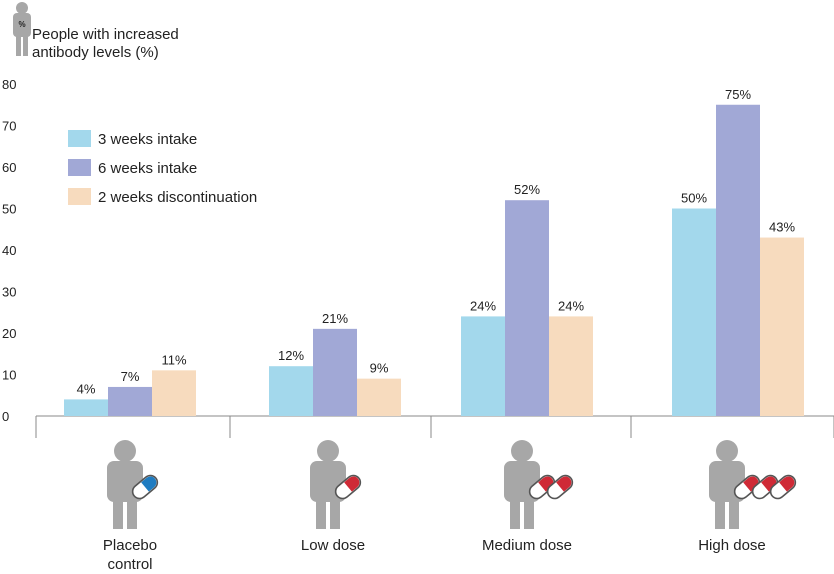  What do you see at coordinates (95, 52) in the screenshot?
I see `y-axis-title-line-2: antibody levels (%)` at bounding box center [95, 52].